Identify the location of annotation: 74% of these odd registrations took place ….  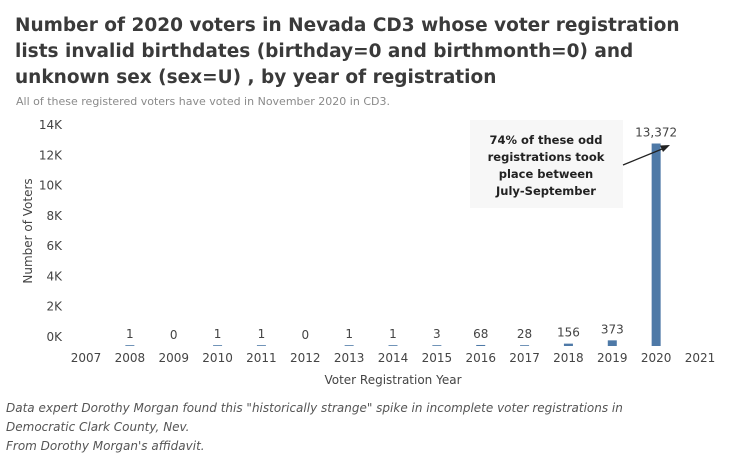
(570, 164).